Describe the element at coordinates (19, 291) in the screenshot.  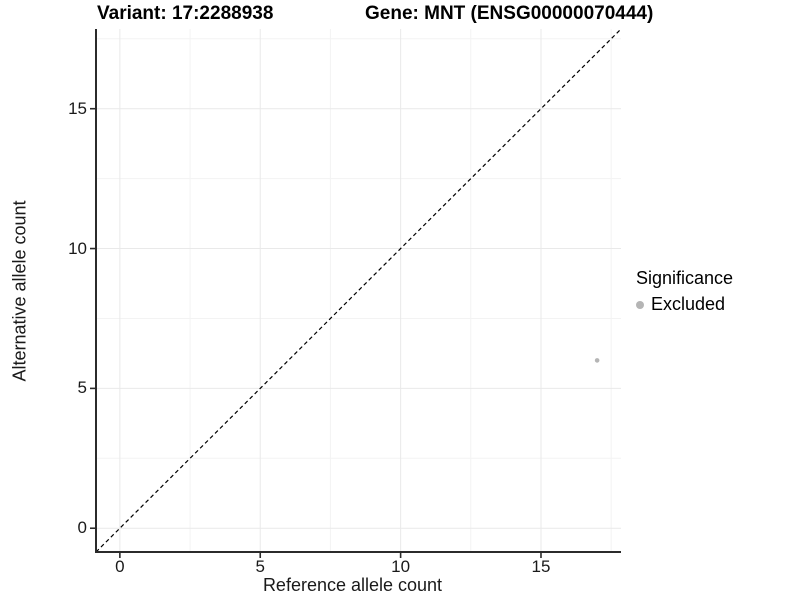
I see `y-axis-title: Alternative allele count` at that location.